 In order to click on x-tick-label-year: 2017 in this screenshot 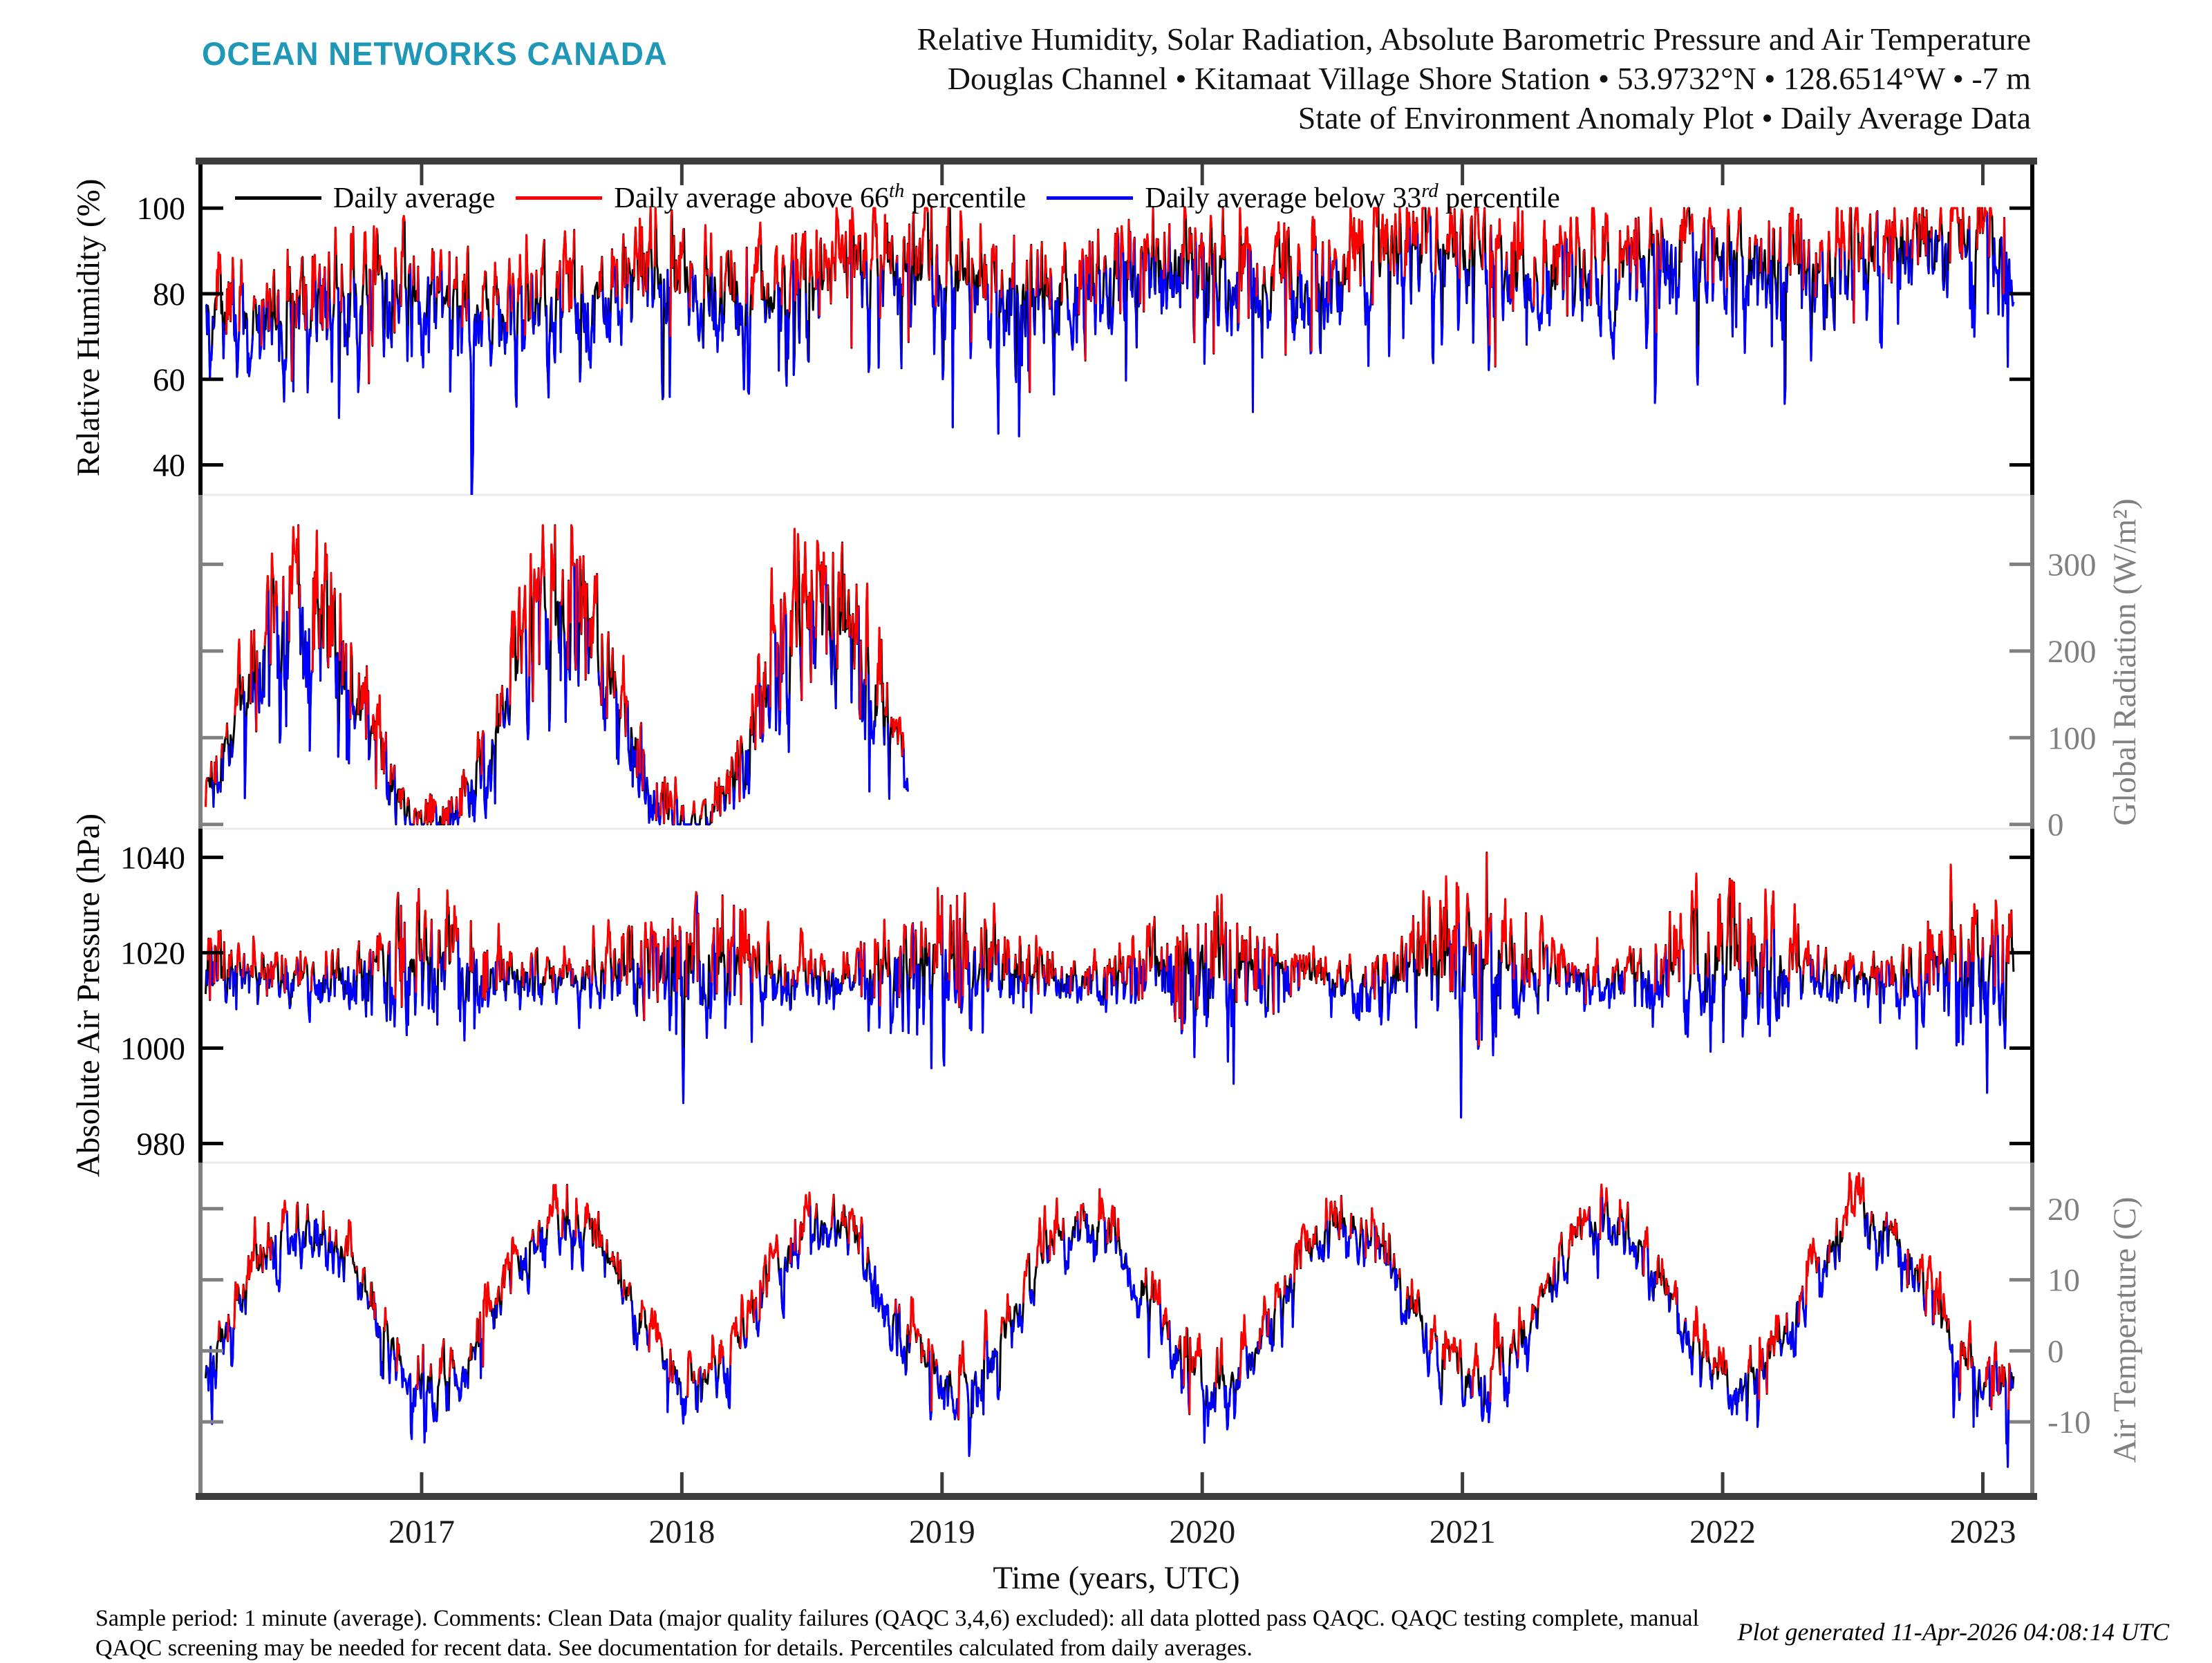, I will do `click(421, 1532)`.